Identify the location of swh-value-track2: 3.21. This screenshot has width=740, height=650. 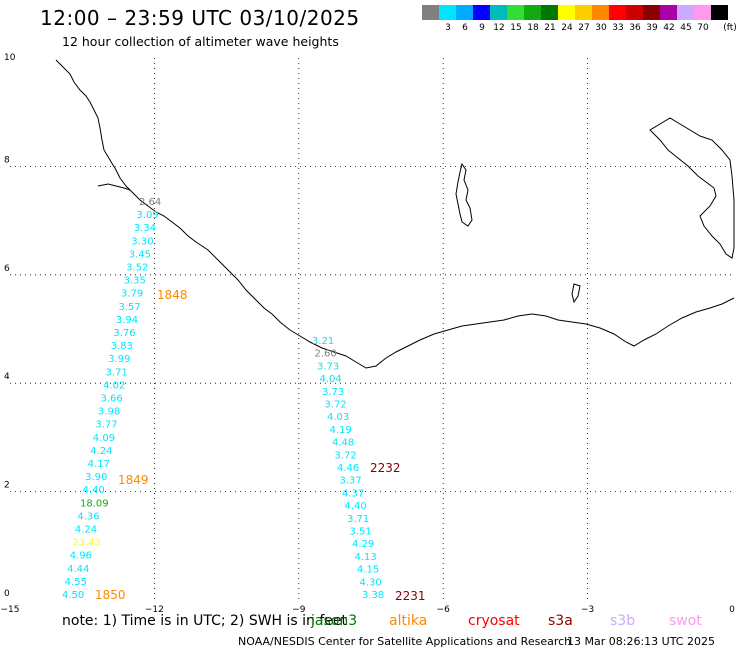
(323, 341).